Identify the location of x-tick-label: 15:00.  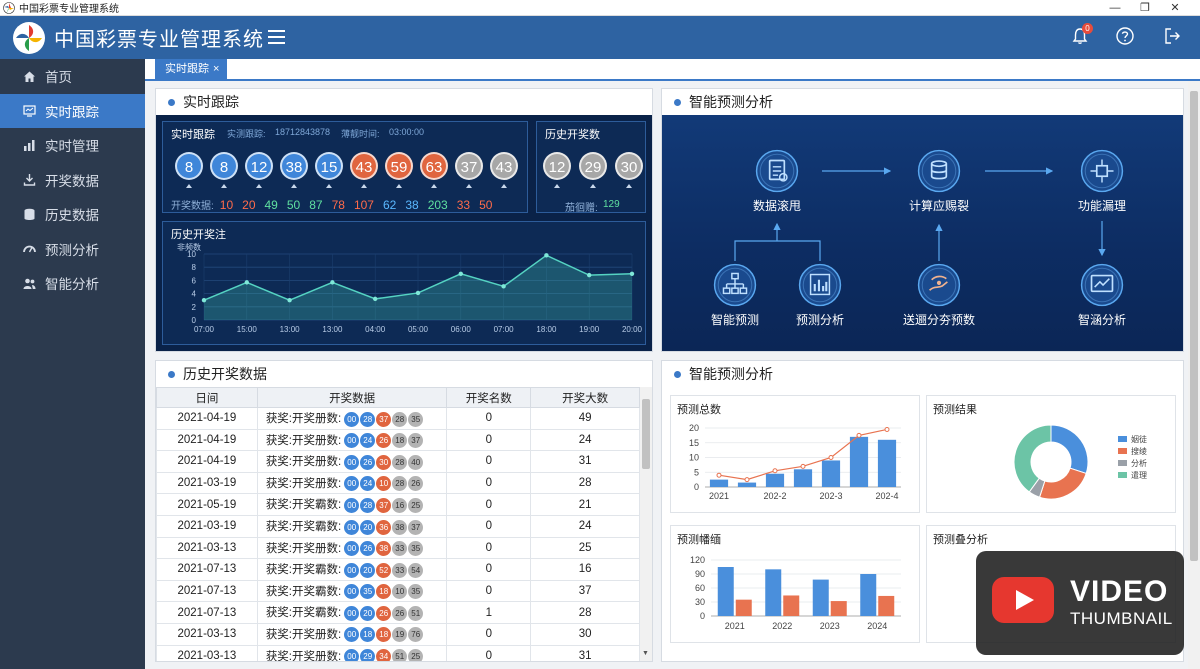
(247, 329).